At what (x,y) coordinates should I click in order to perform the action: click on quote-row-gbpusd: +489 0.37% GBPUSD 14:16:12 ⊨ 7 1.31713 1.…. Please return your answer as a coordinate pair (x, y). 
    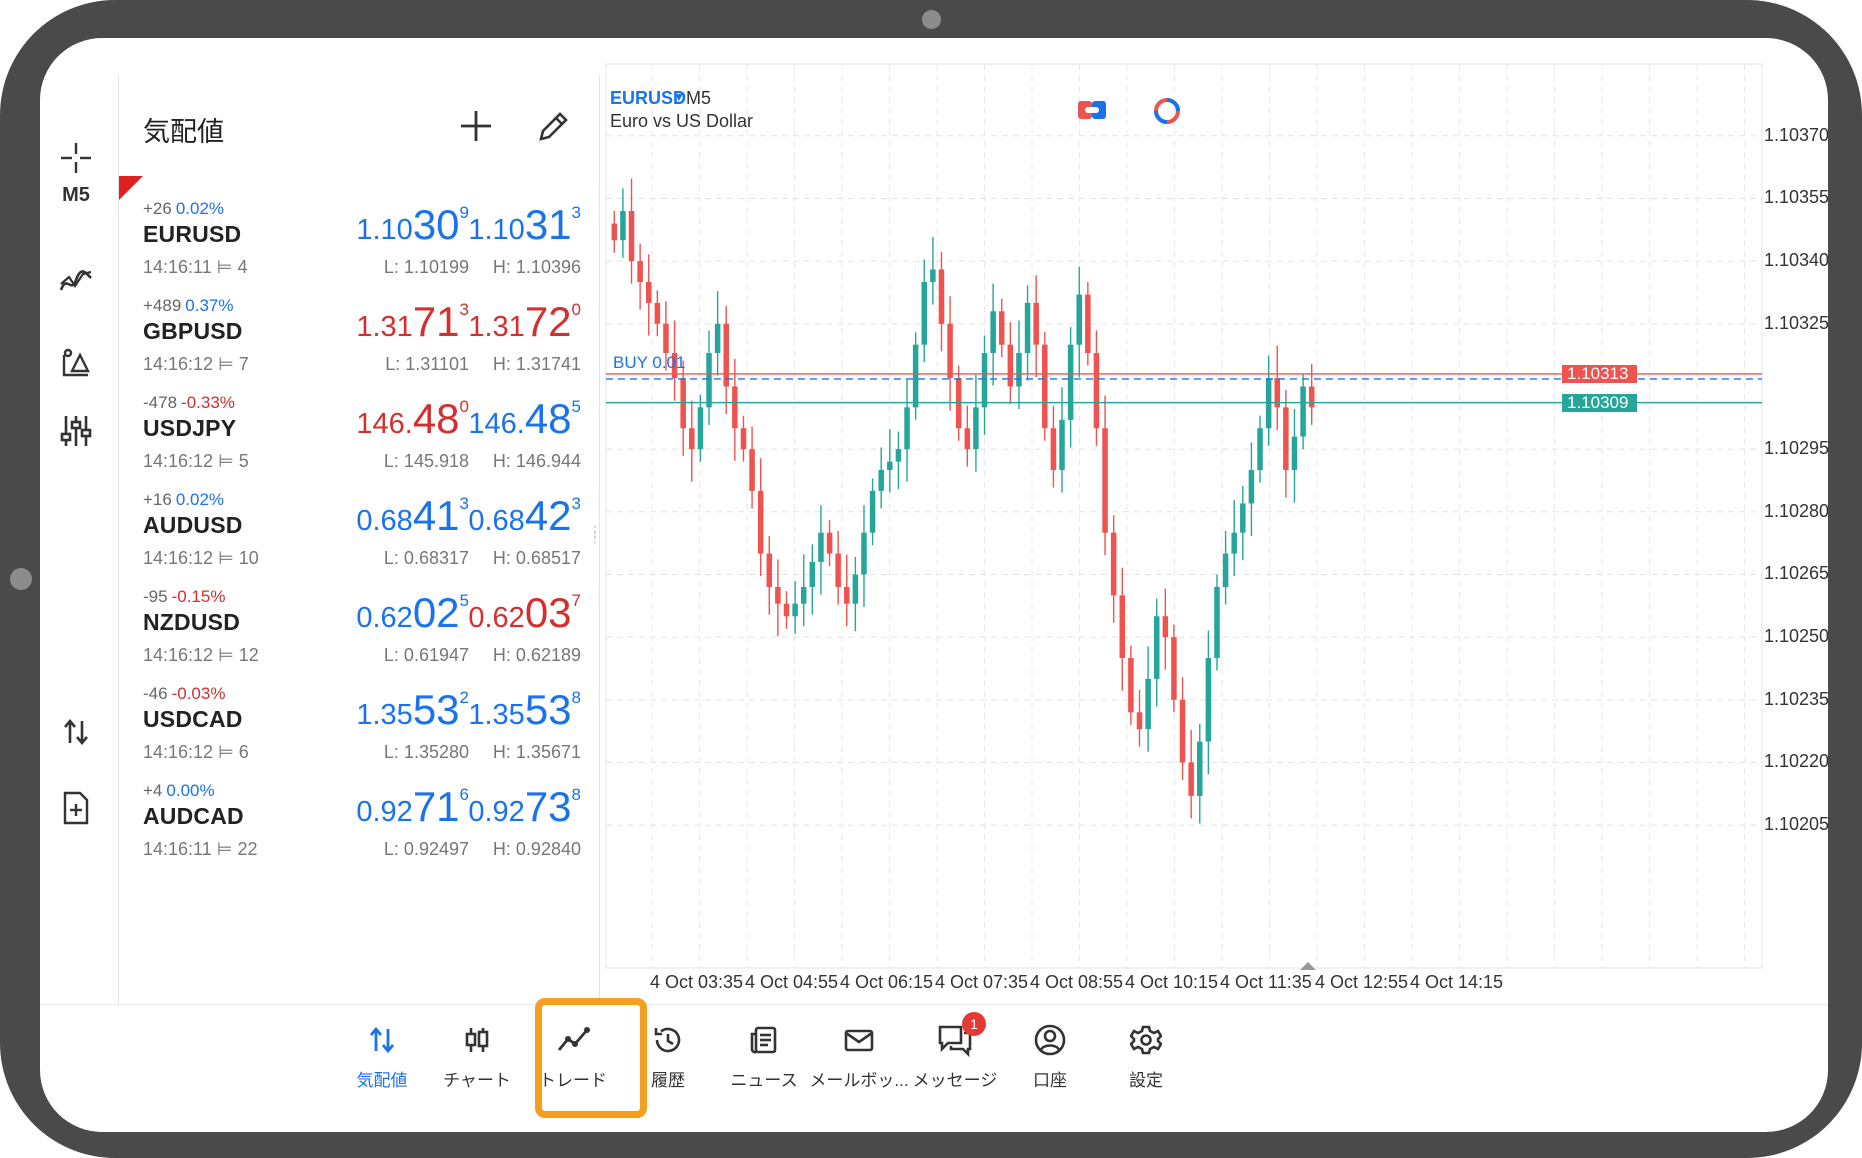
    Looking at the image, I should click on (359, 353).